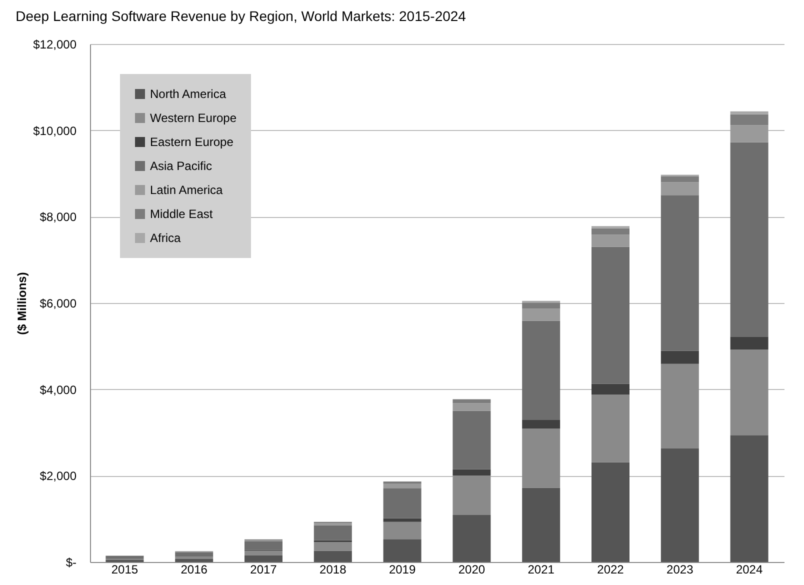 Image resolution: width=804 pixels, height=585 pixels. Describe the element at coordinates (71, 563) in the screenshot. I see `y-tick-label: $-` at that location.